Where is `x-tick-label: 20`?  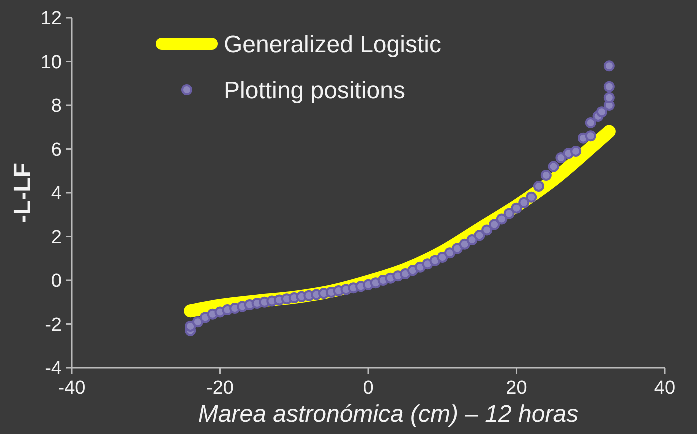
x-tick-label: 20 is located at coordinates (517, 388).